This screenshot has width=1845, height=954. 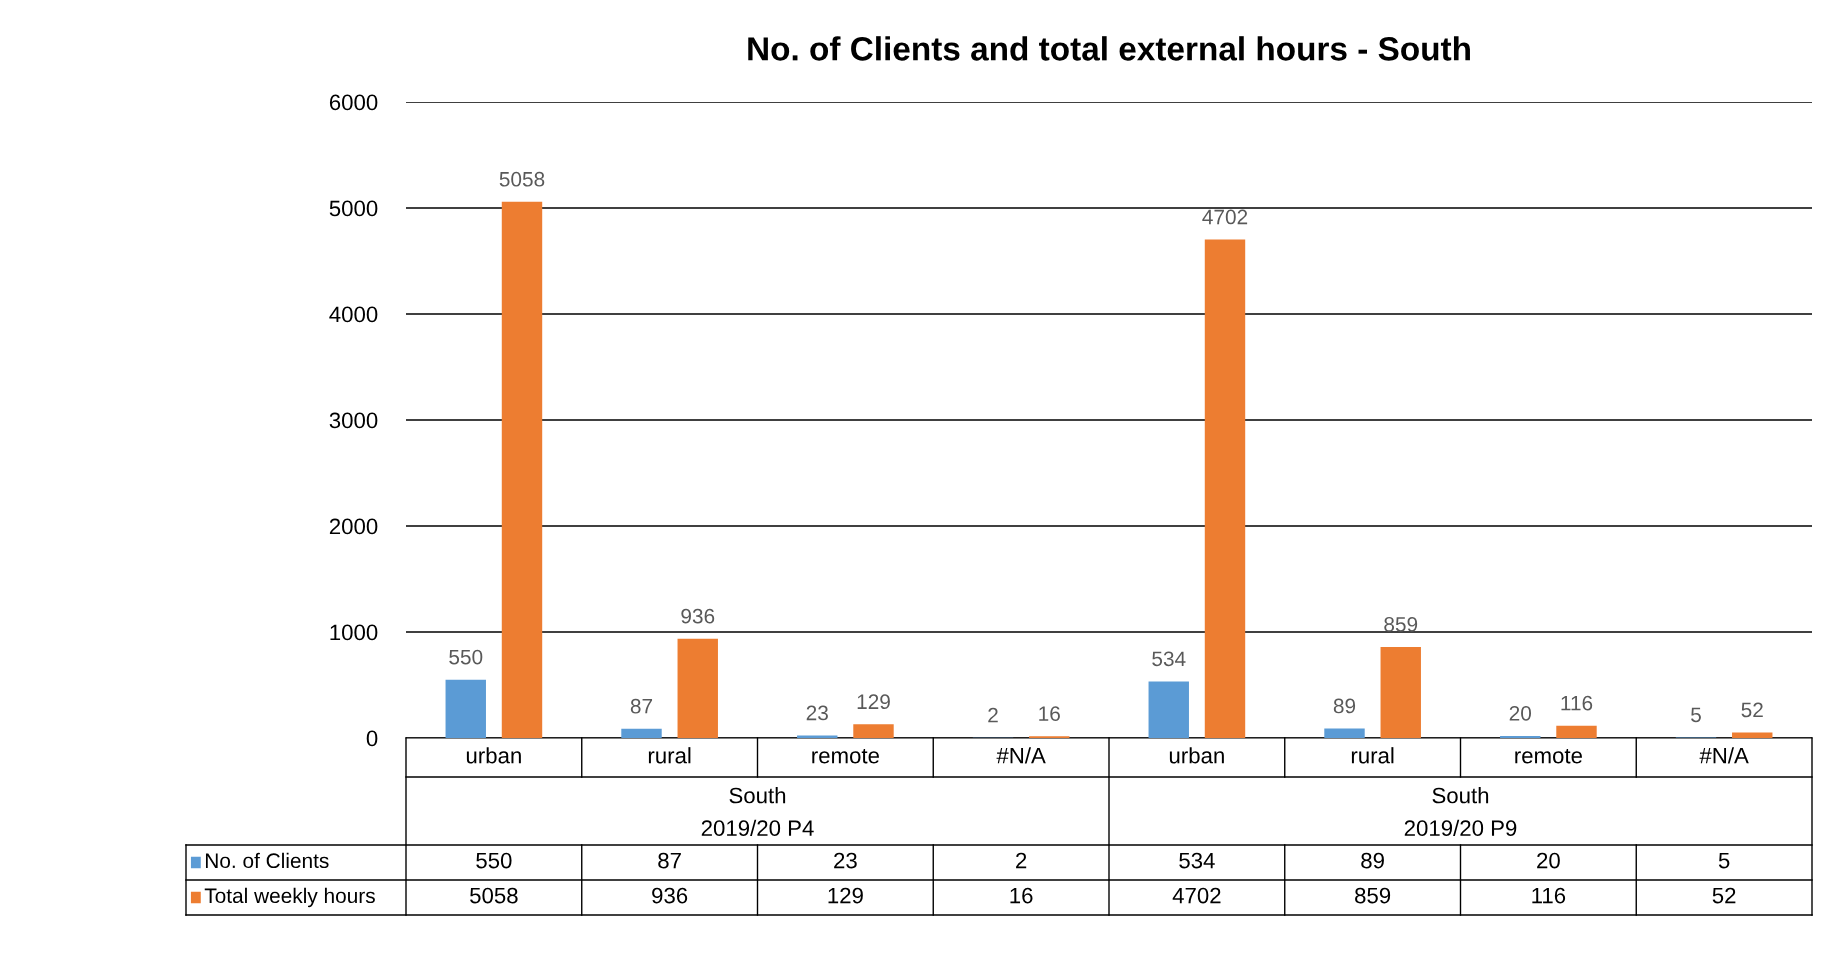 I want to click on data-label: 87, so click(x=641, y=706).